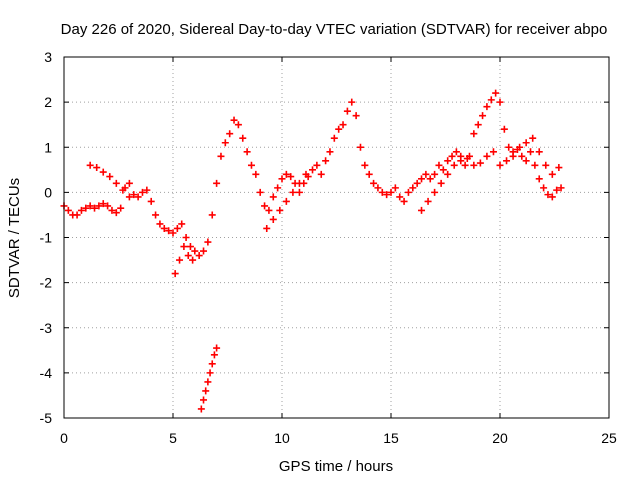 The height and width of the screenshot is (480, 640). Describe the element at coordinates (391, 438) in the screenshot. I see `x-tick-label: 15` at that location.